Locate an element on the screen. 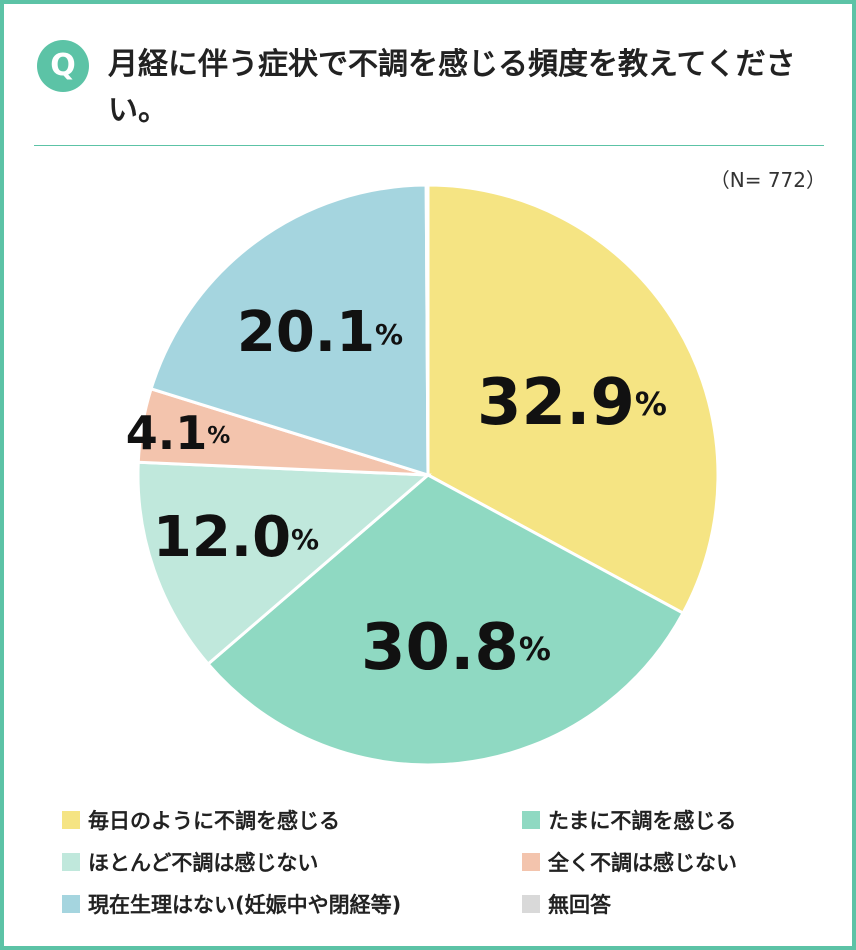  legend-item: 全く不調は感じない is located at coordinates (672, 862).